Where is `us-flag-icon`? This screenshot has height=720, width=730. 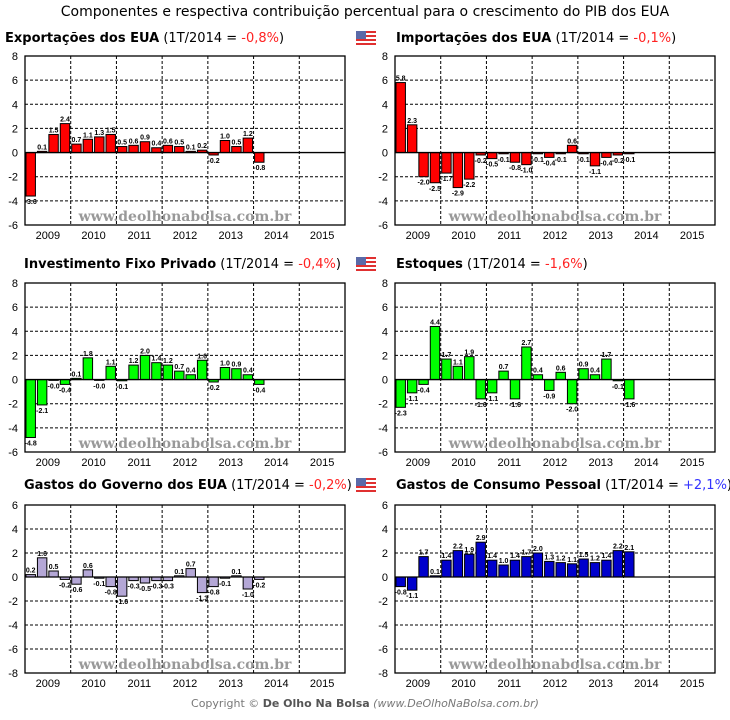
us-flag-icon is located at coordinates (366, 38).